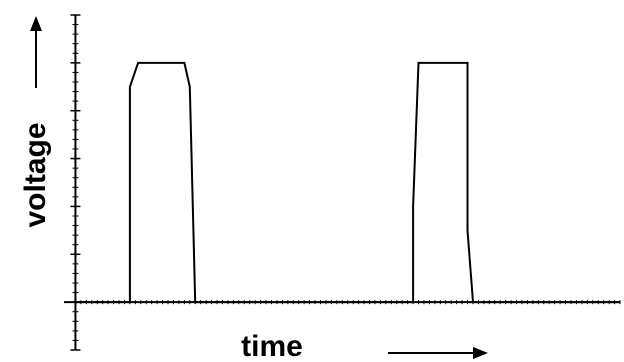 This screenshot has height=362, width=624. I want to click on x-axis-label: time, so click(272, 346).